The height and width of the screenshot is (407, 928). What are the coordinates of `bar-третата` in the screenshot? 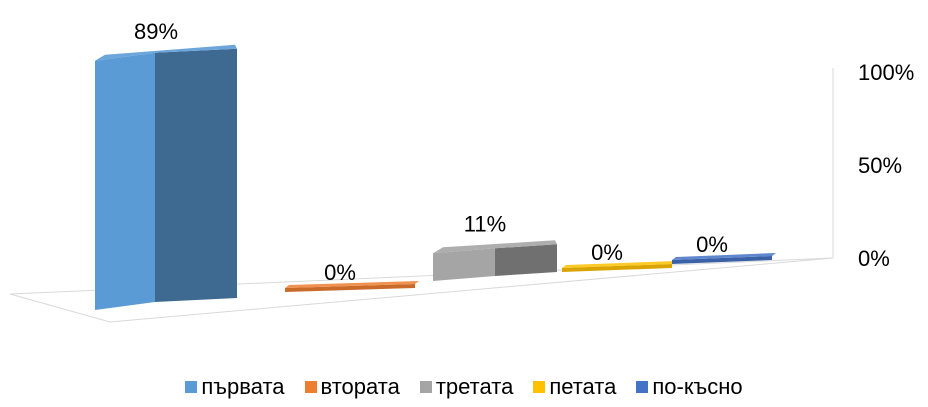 It's located at (495, 260).